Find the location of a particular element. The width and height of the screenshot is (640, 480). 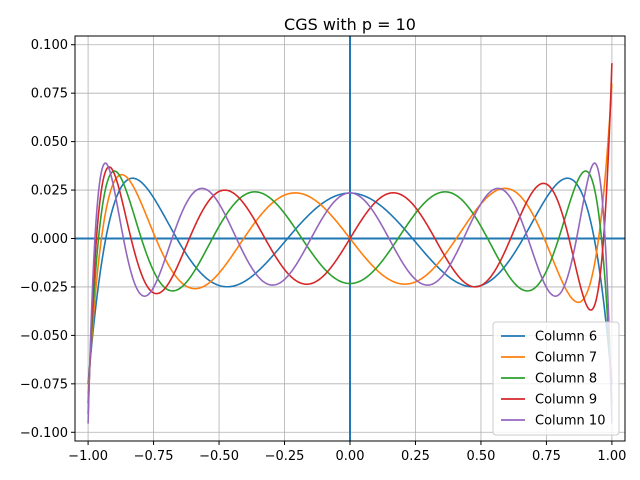

legend-label-3: Column 8 is located at coordinates (566, 379).